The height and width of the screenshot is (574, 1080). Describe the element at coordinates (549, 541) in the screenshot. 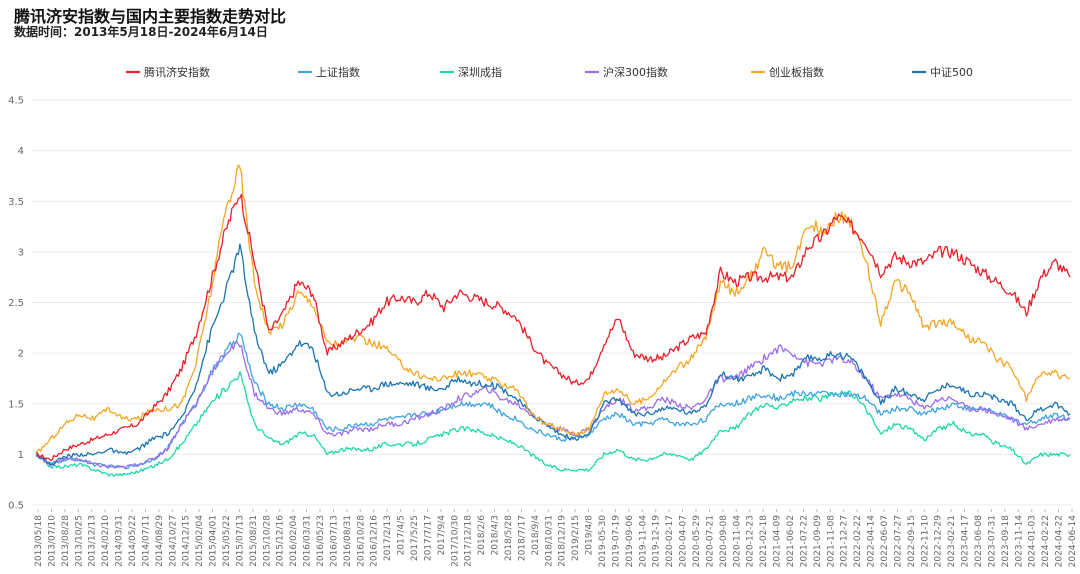

I see `x-tick-label: 2018/10/31` at that location.